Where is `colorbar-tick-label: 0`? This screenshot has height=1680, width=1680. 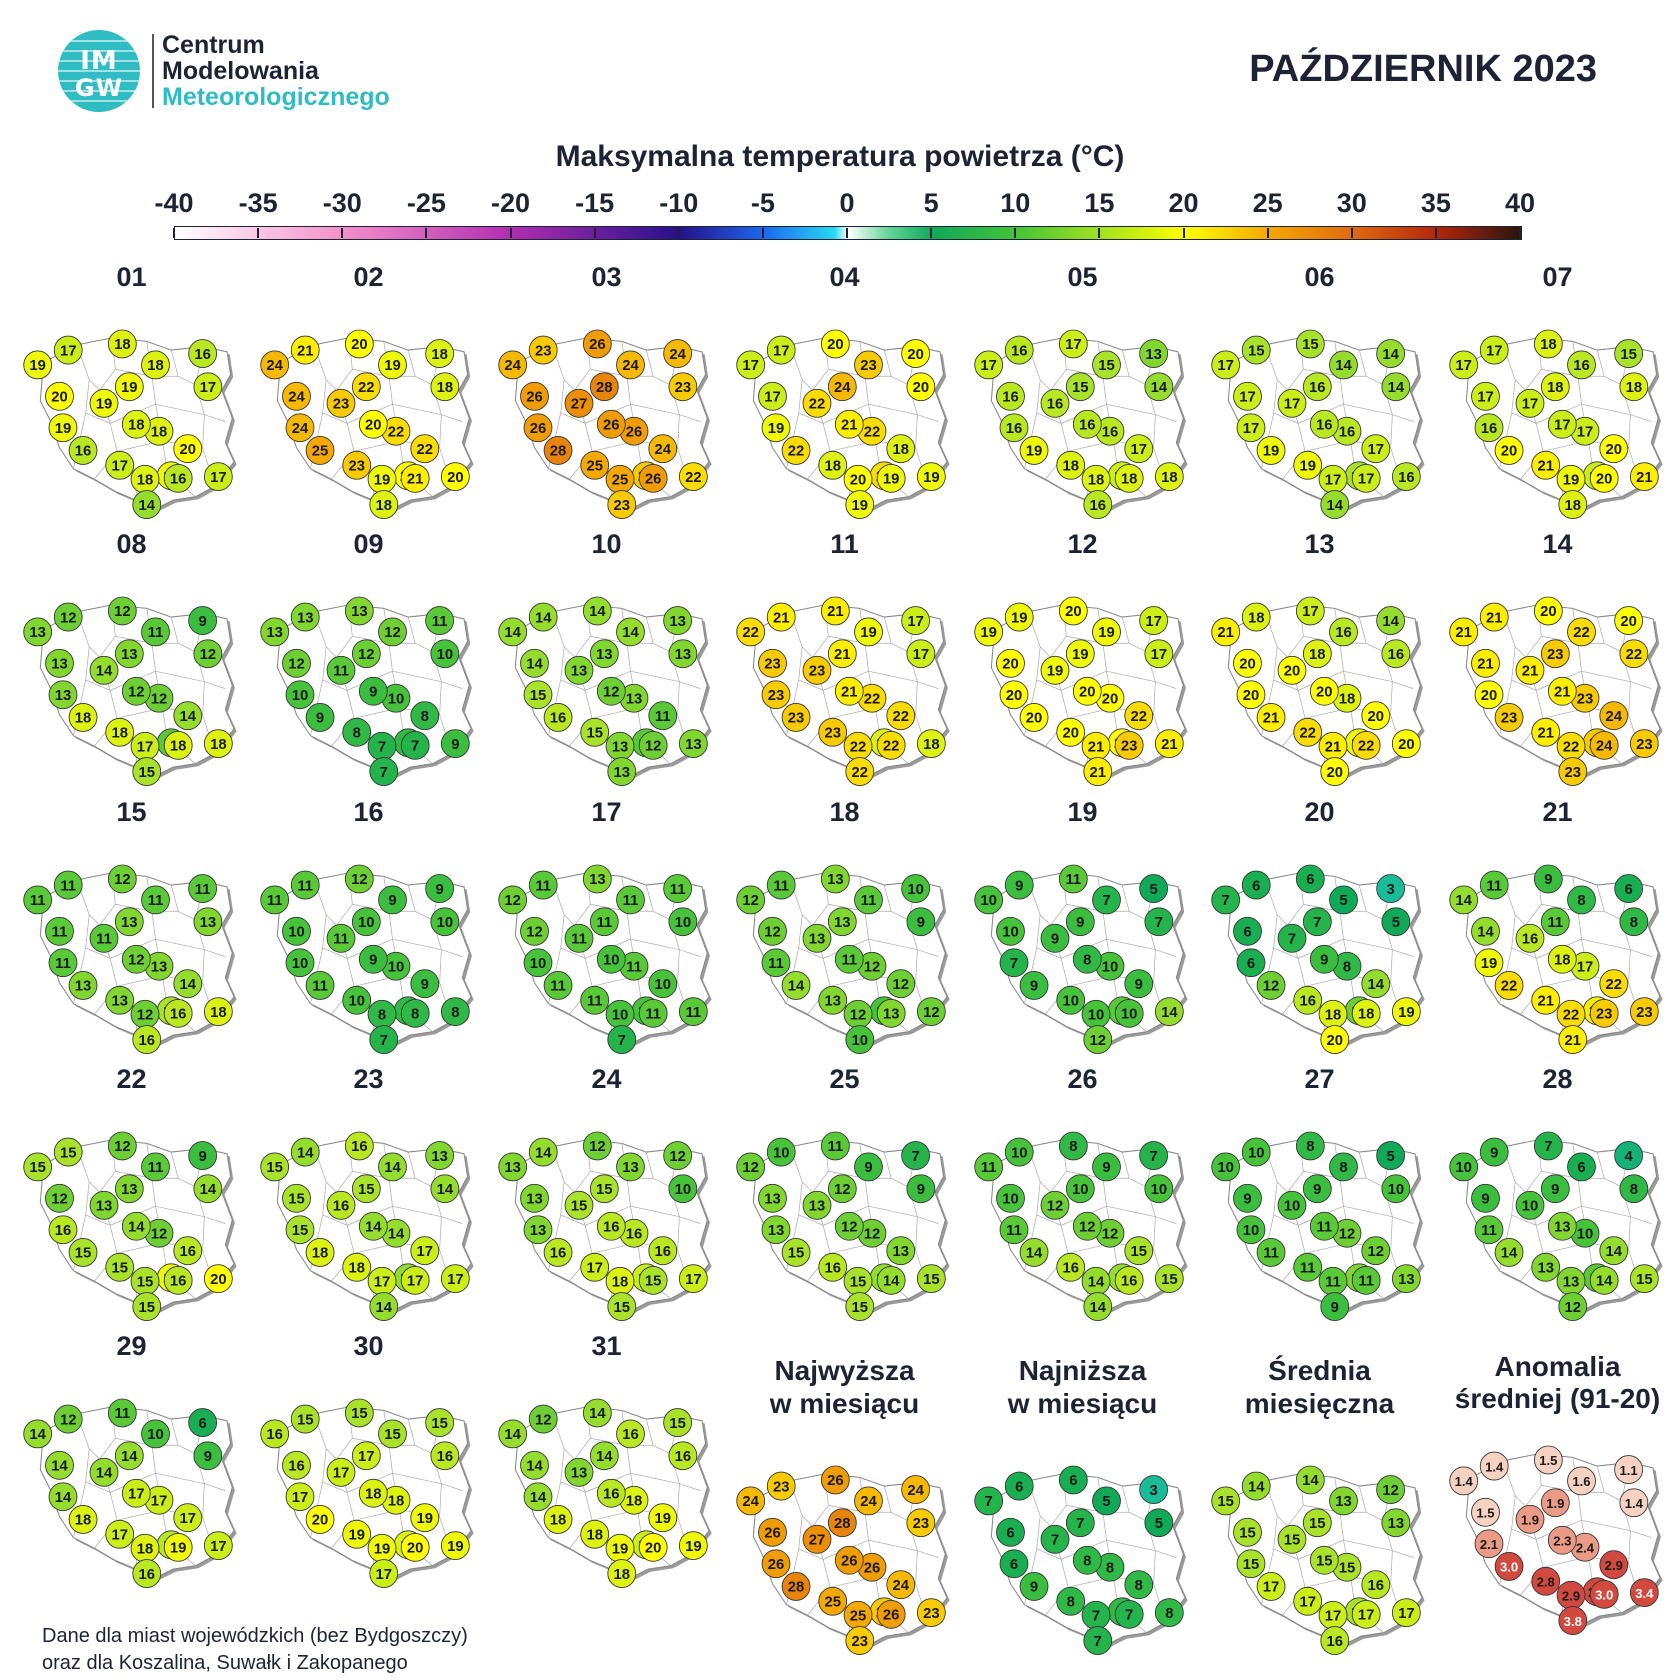
colorbar-tick-label: 0 is located at coordinates (847, 203).